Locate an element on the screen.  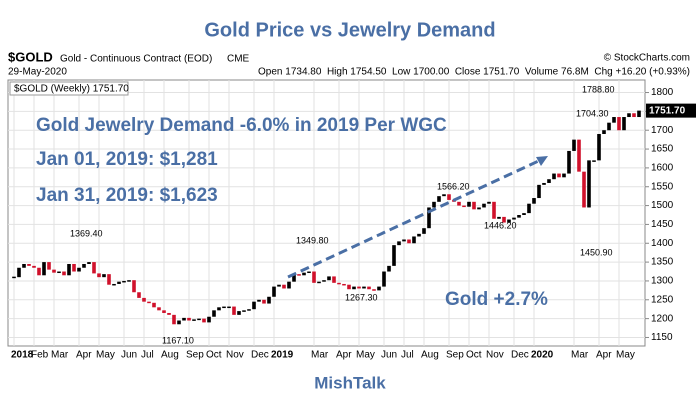
x-tick-label: Aug is located at coordinates (170, 355).